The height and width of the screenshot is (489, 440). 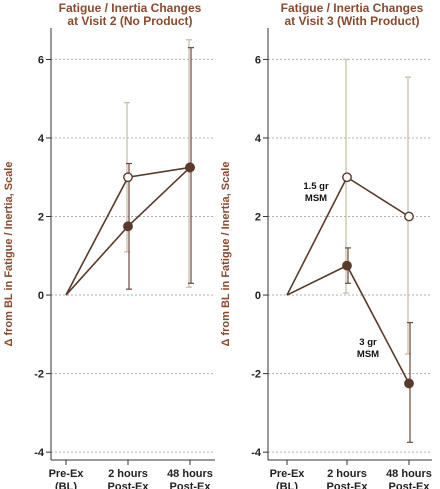 What do you see at coordinates (316, 186) in the screenshot?
I see `annotation-label: 1.5 gr` at bounding box center [316, 186].